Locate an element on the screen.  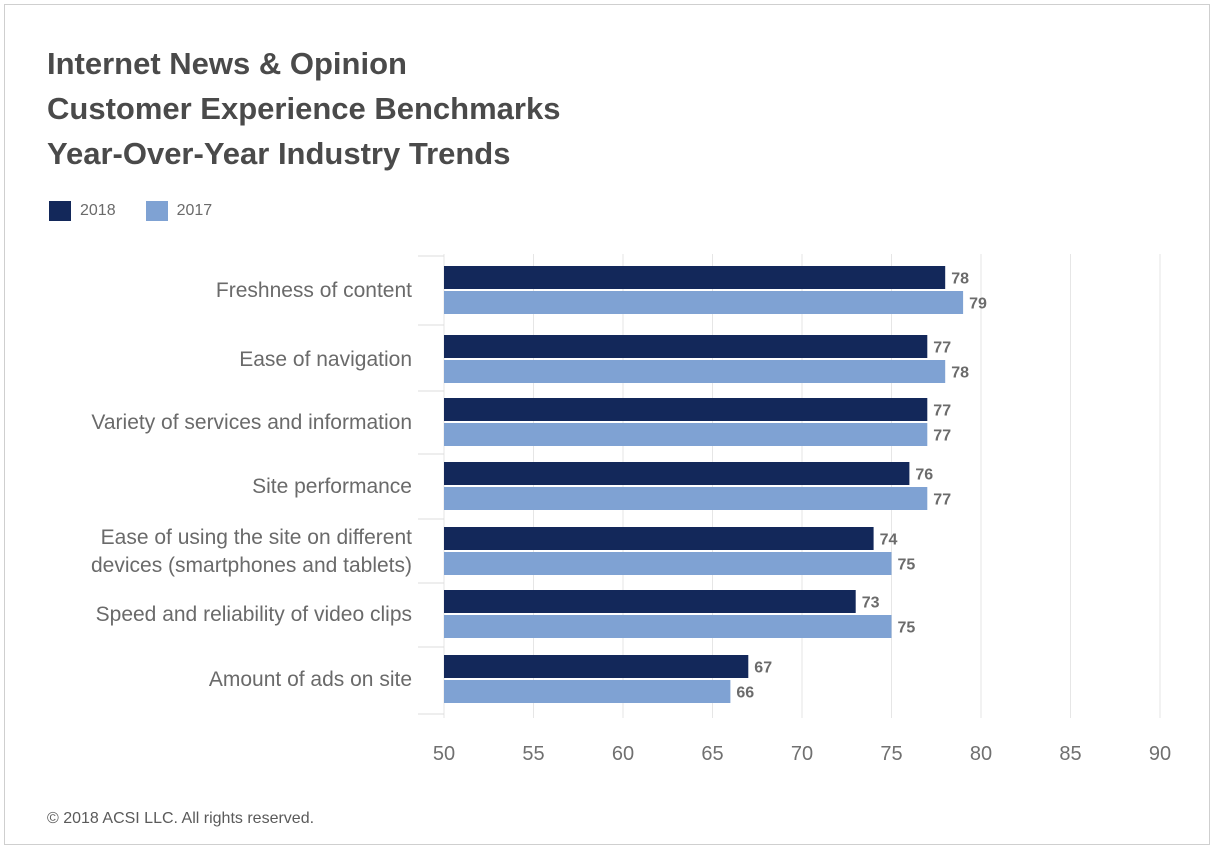
x-tick-label: 80 is located at coordinates (981, 754).